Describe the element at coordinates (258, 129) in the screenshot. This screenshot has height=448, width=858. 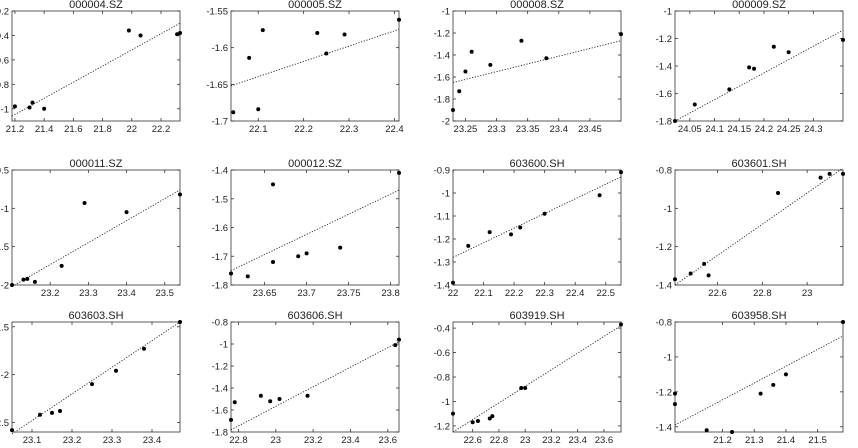
I see `x-tick-label: 22.1` at that location.